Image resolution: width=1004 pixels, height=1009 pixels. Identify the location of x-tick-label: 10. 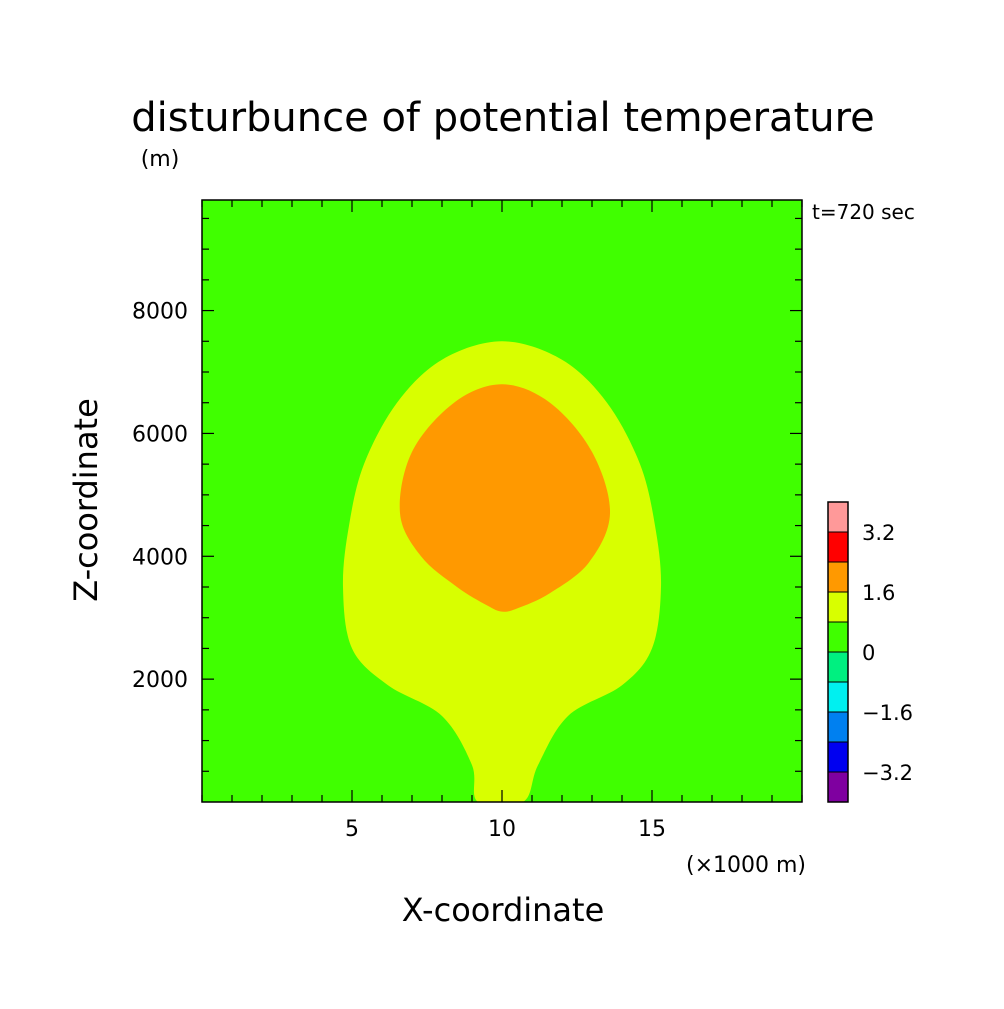
(502, 829).